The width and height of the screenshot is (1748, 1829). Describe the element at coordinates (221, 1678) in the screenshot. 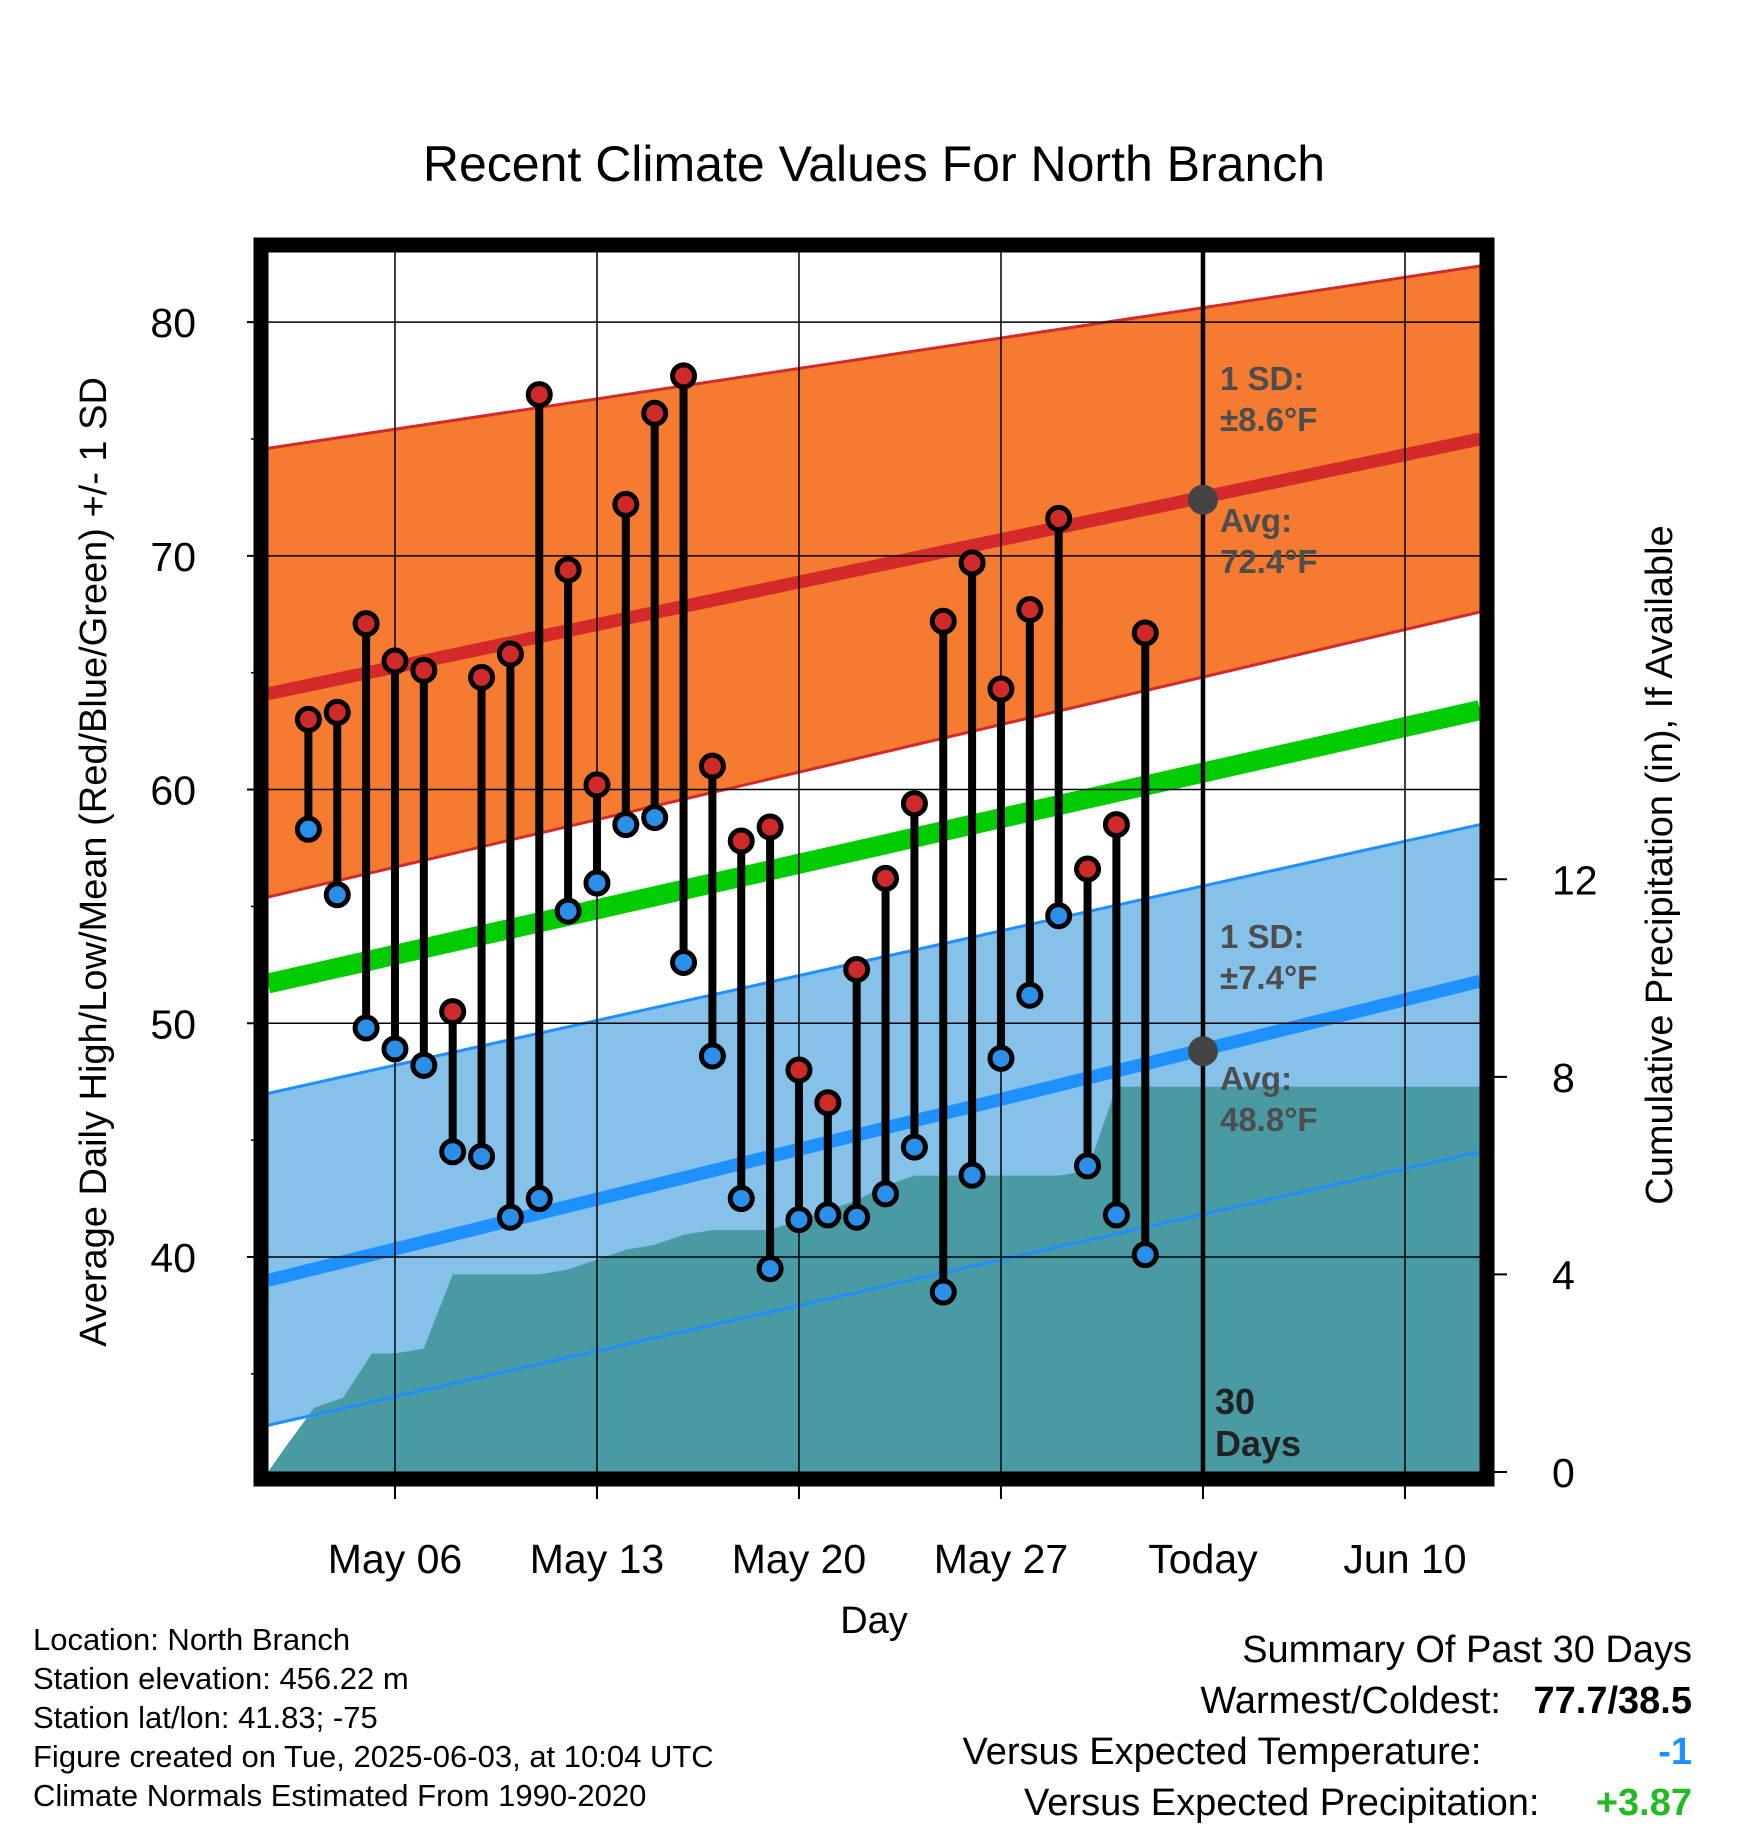

I see `elevation-text: Station elevation: 456.22 m` at that location.